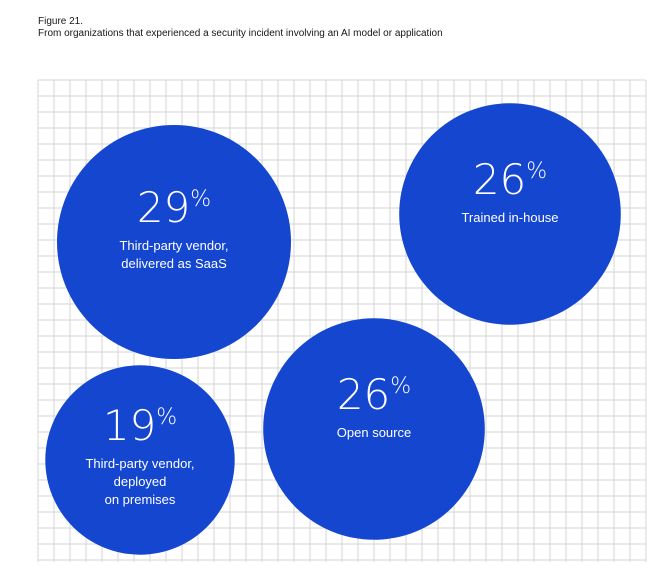 The image size is (672, 578). Describe the element at coordinates (374, 394) in the screenshot. I see `bubble-value-3: 26%` at that location.